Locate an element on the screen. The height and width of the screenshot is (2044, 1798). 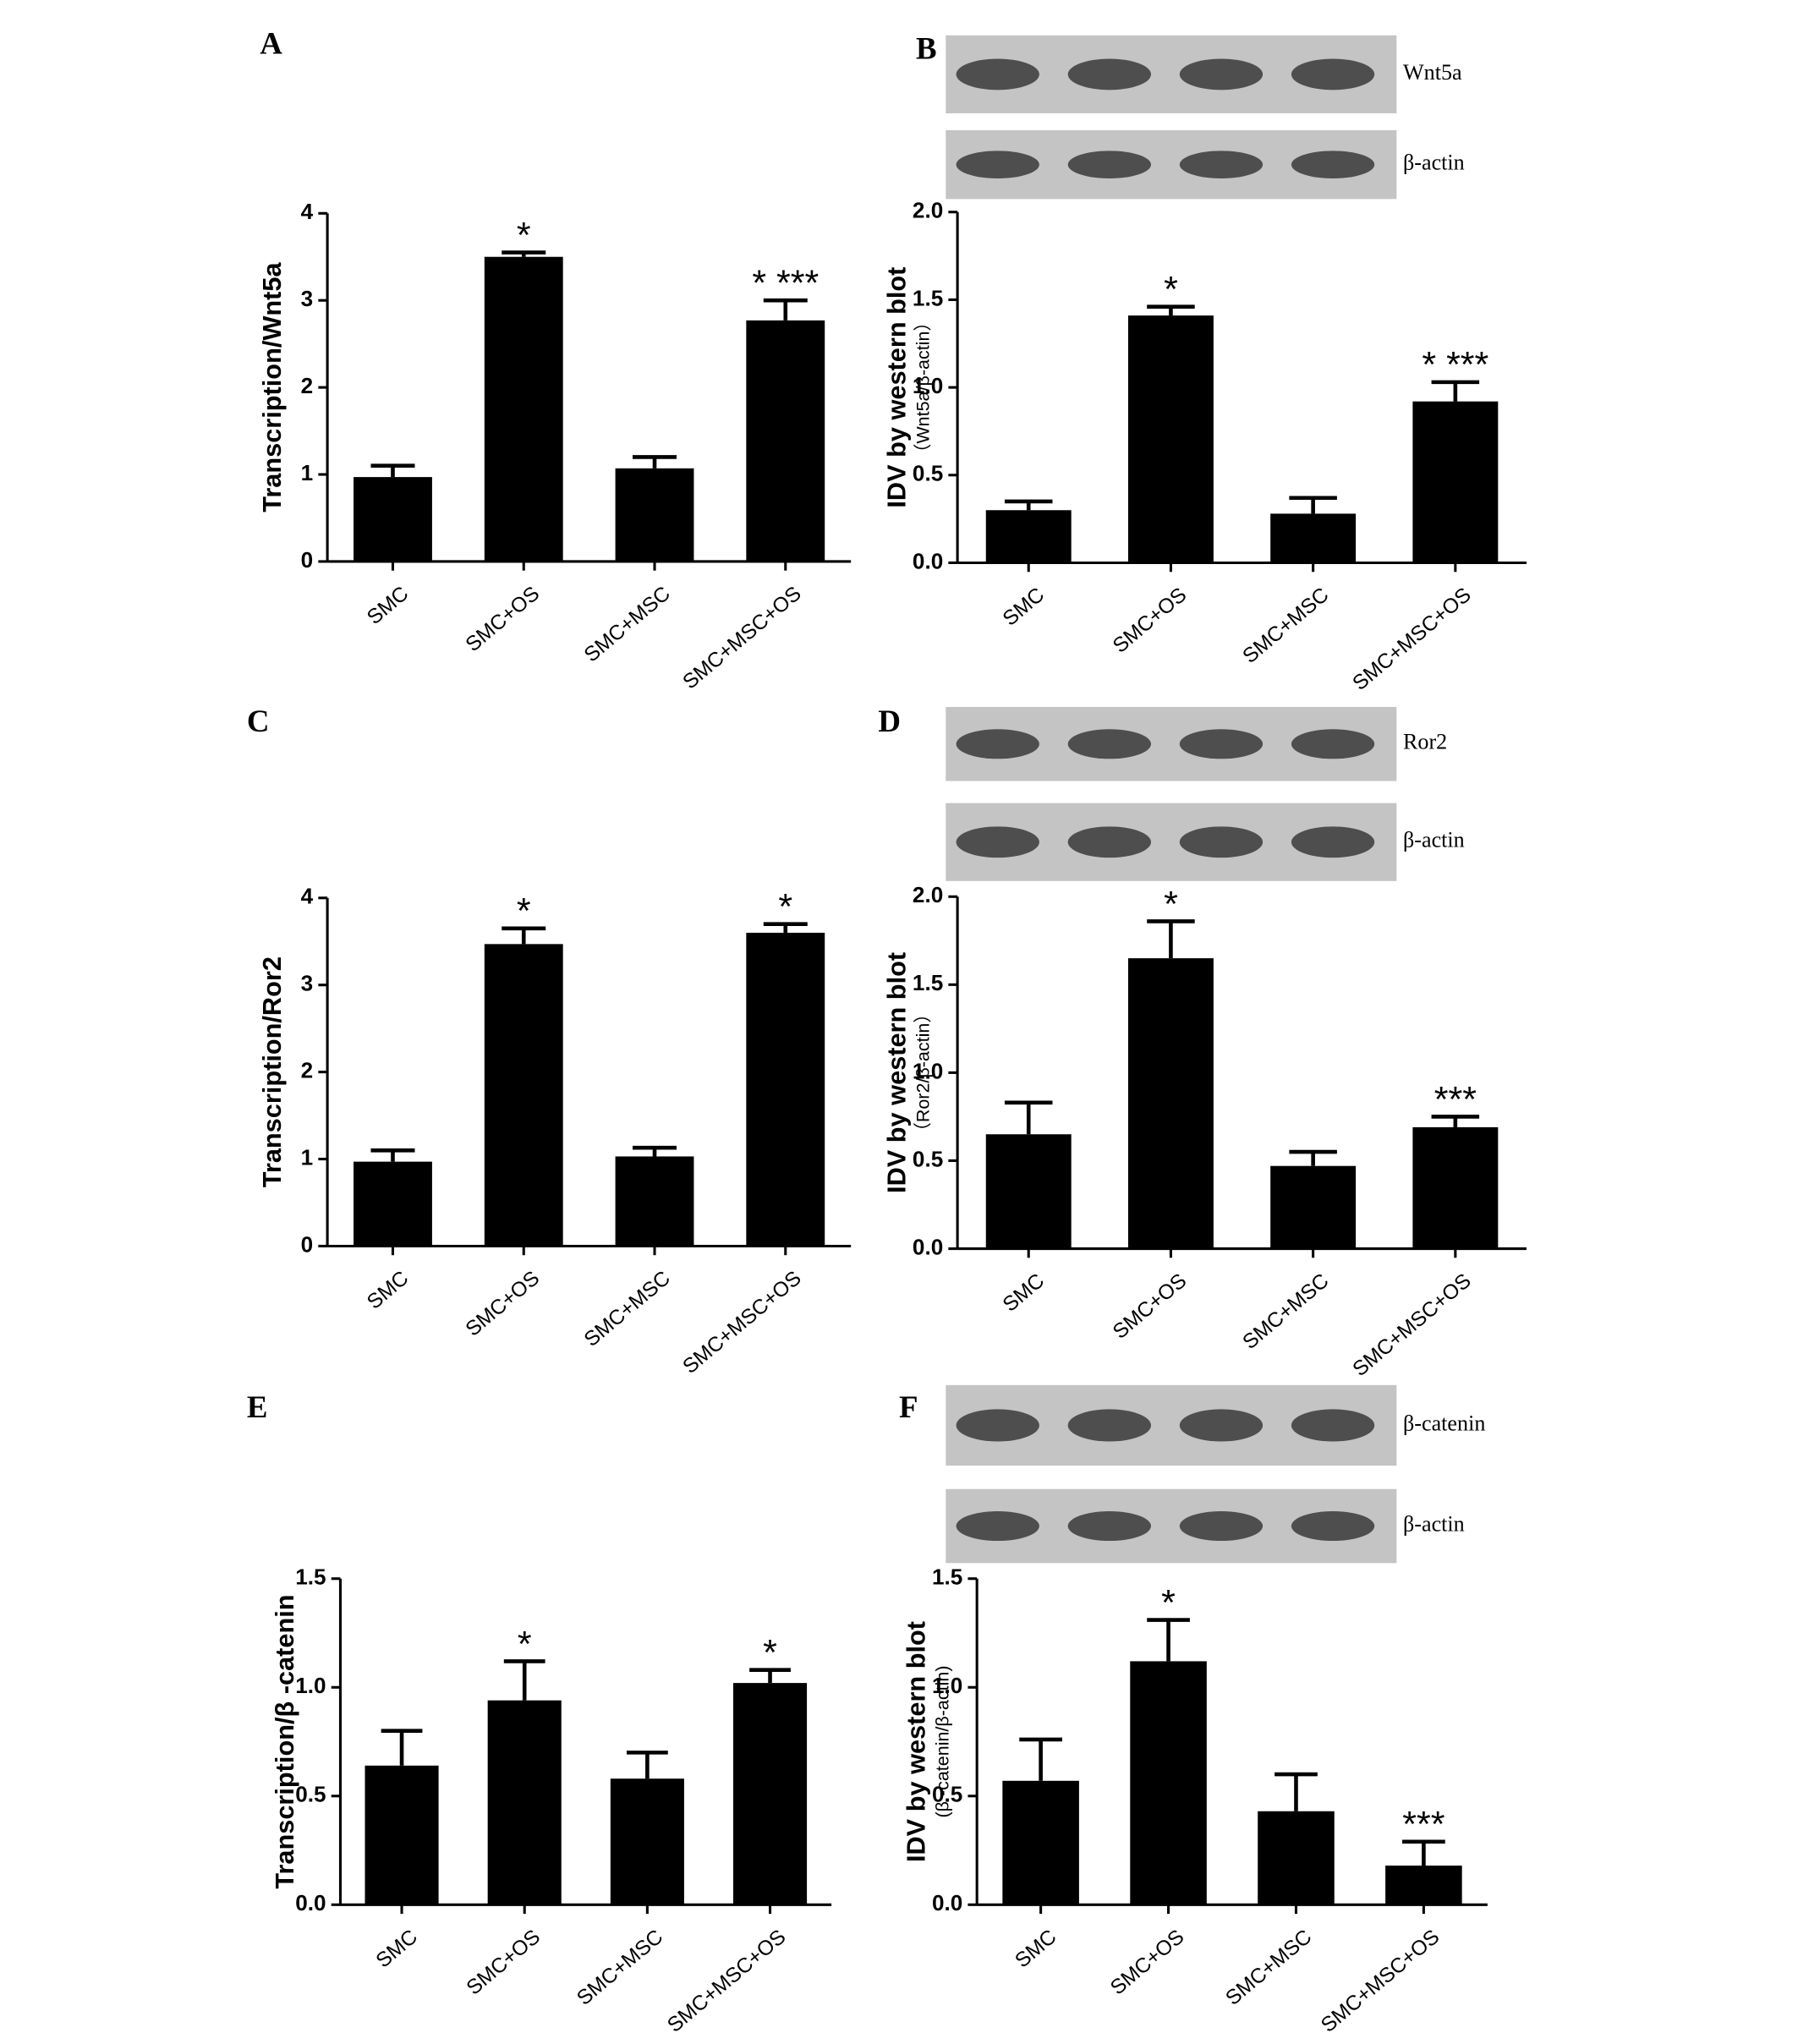
significance-label: *** is located at coordinates (1455, 1099).